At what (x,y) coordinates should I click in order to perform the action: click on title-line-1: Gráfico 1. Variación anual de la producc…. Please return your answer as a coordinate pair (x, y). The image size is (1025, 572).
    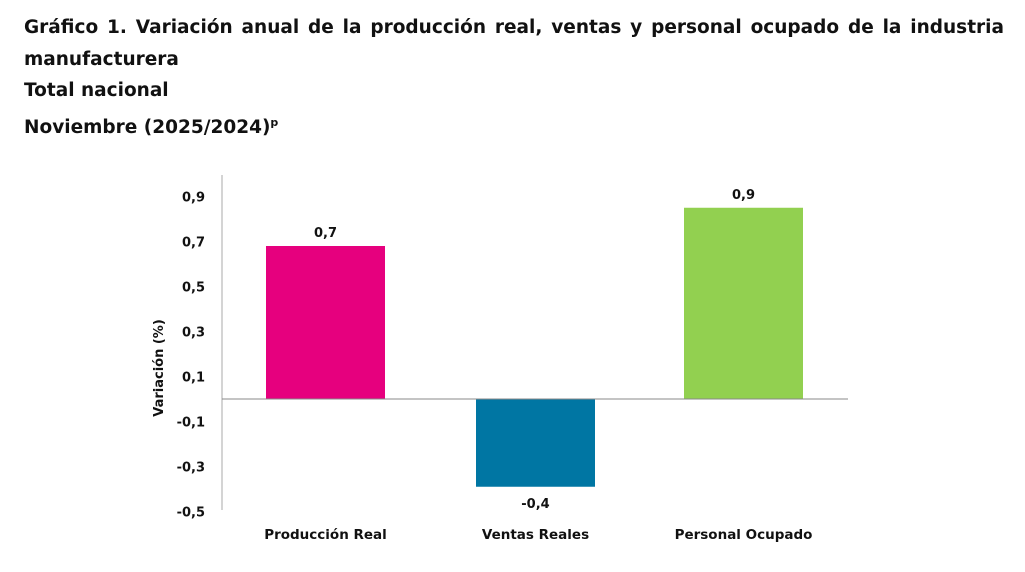
    Looking at the image, I should click on (514, 27).